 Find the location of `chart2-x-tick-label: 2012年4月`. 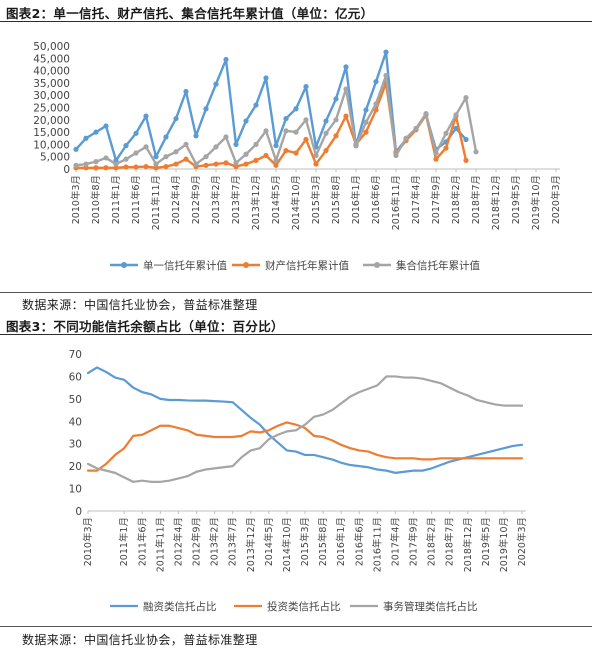

chart2-x-tick-label: 2012年4月 is located at coordinates (178, 541).